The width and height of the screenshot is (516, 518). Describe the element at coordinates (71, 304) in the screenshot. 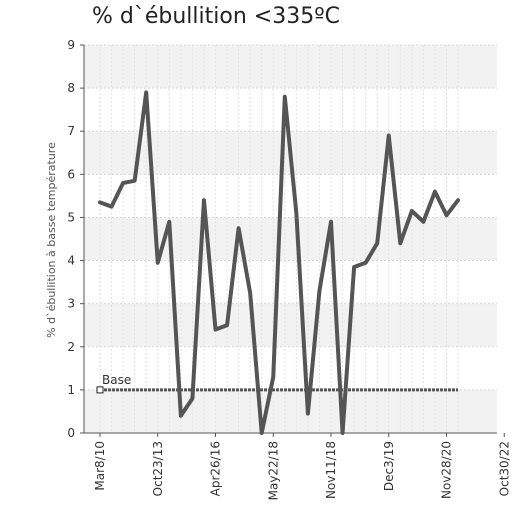

I see `y-tick-label: 3` at that location.